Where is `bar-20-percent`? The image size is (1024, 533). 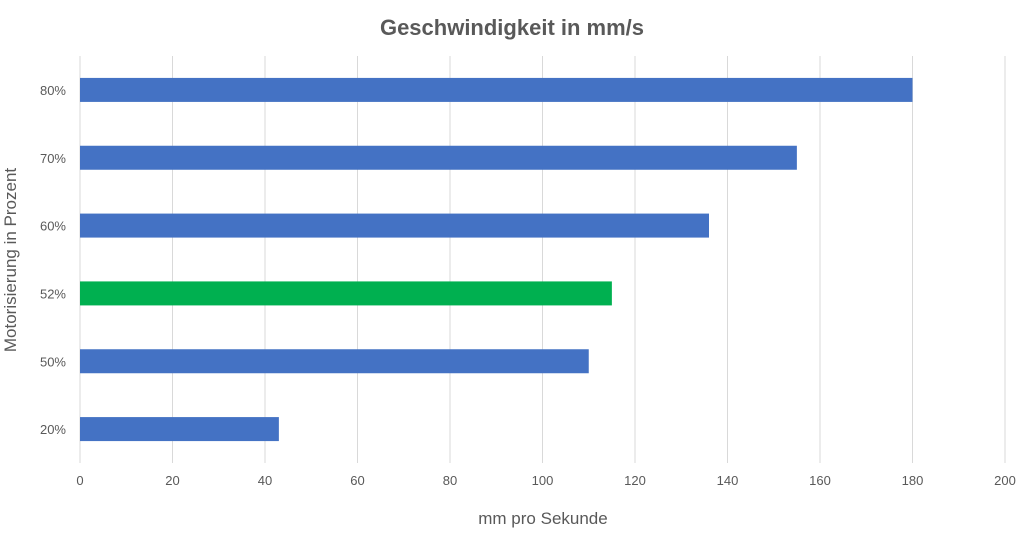 bar-20-percent is located at coordinates (179, 429).